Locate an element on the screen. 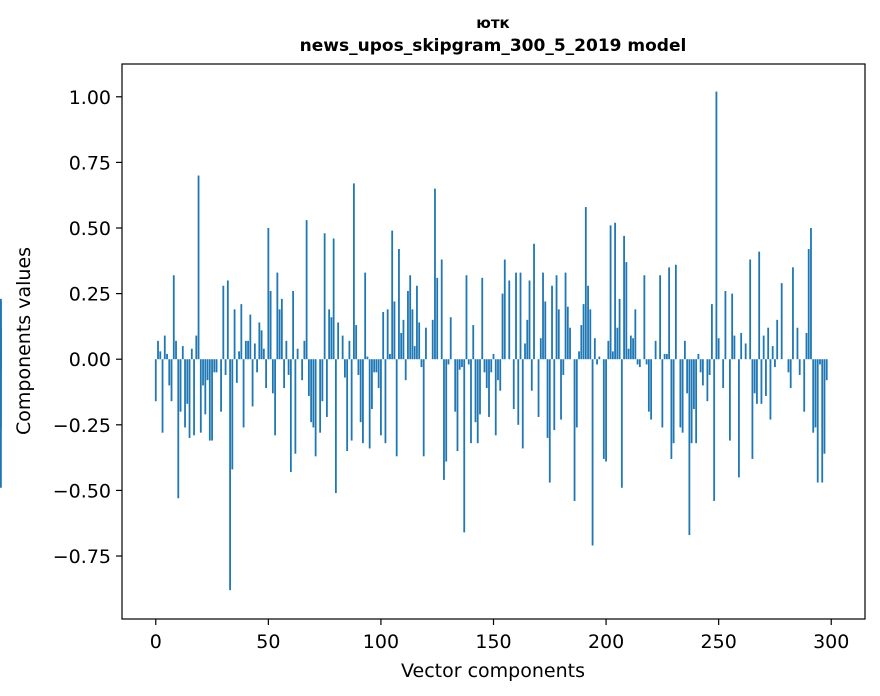  y-tick-label: −0.50 is located at coordinates (82, 491).